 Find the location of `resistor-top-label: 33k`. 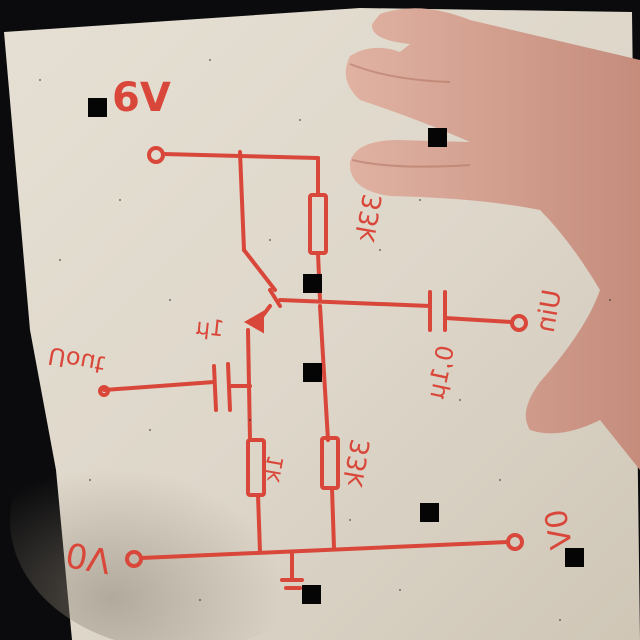

resistor-top-label: 33k is located at coordinates (370, 218).